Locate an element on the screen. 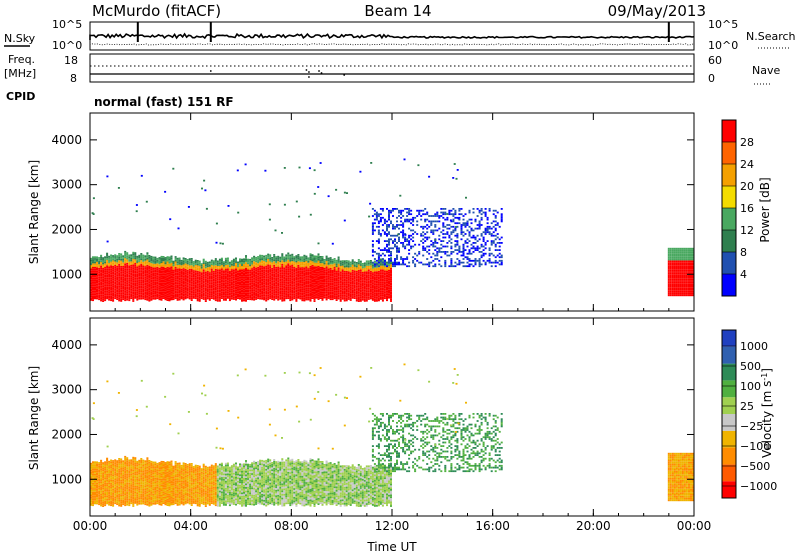 The height and width of the screenshot is (558, 800). power-colorbar-segment is located at coordinates (729, 197).